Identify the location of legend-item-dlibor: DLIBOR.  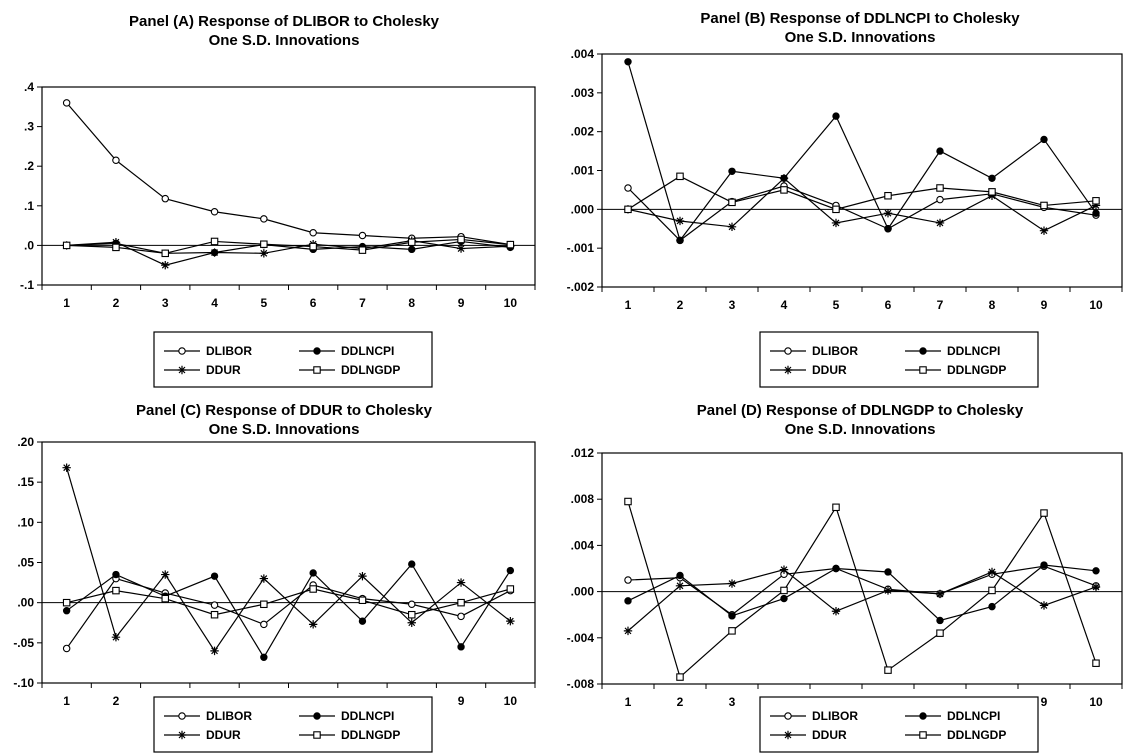
(814, 351).